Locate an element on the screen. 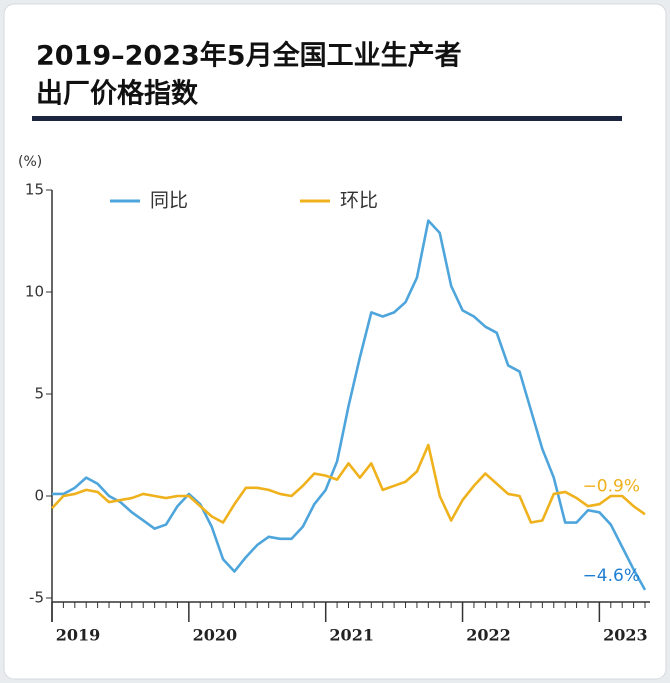  series-line is located at coordinates (348, 483).